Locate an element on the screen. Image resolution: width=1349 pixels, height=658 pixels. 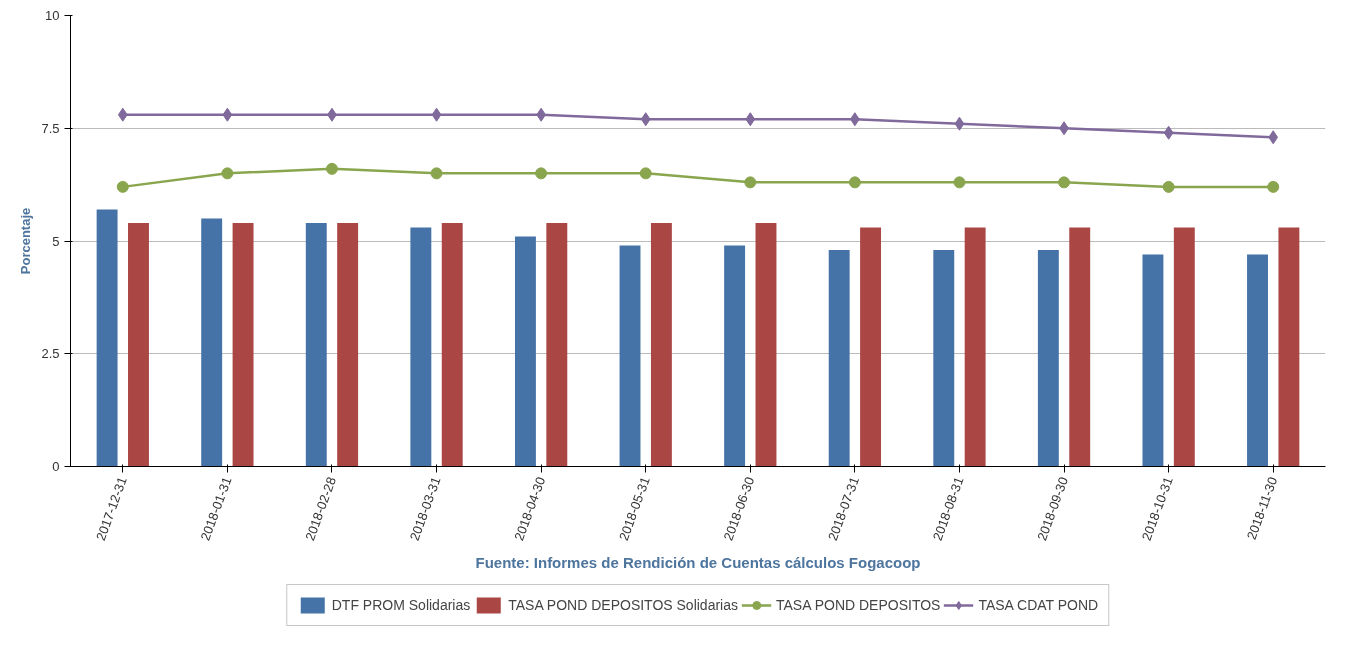
legend-label: TASA POND DEPOSITOS Solidarias is located at coordinates (623, 605).